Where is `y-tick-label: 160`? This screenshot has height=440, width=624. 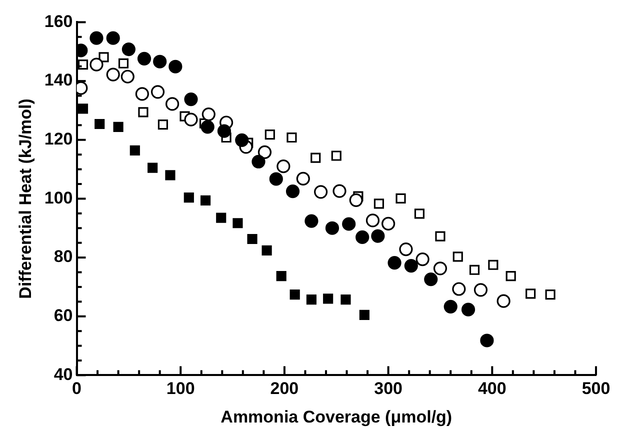
y-tick-label: 160 is located at coordinates (58, 21).